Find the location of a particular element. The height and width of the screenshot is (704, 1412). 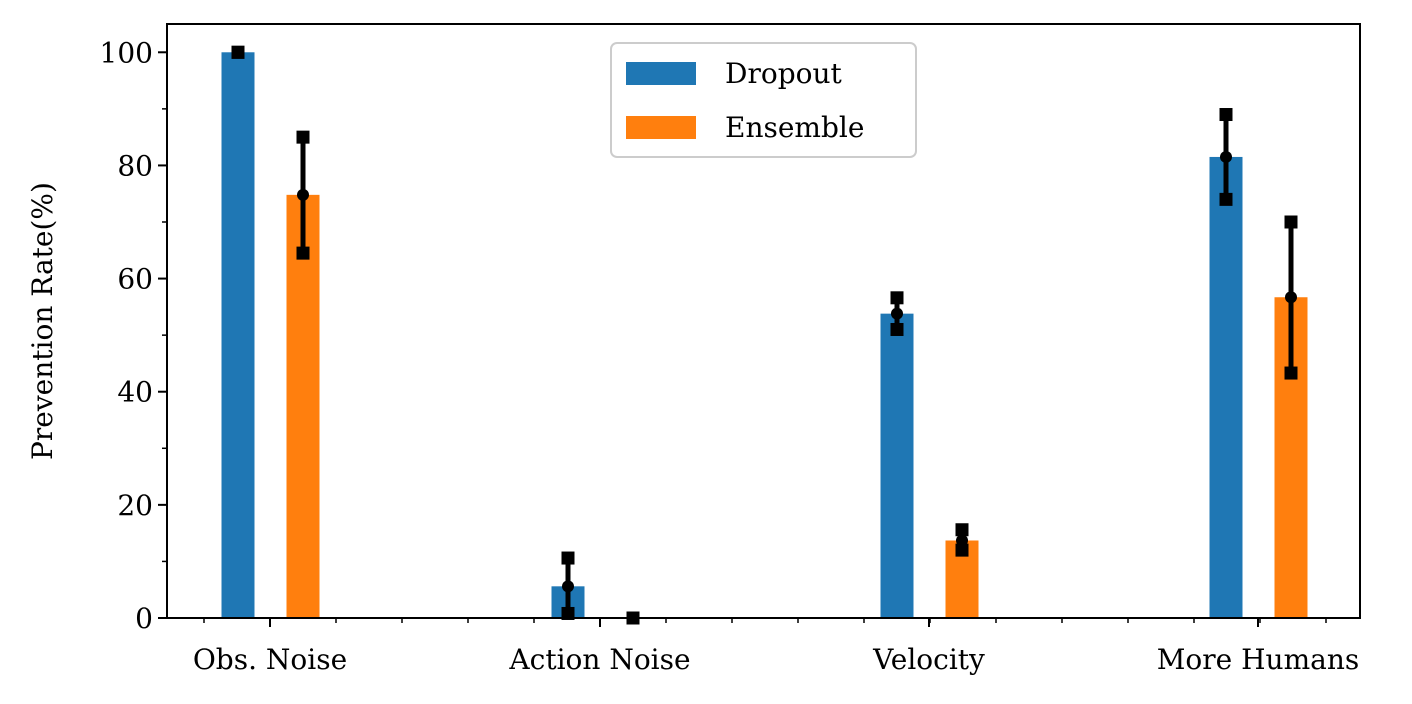

y-tick-label-0: 0 is located at coordinates (144, 618).